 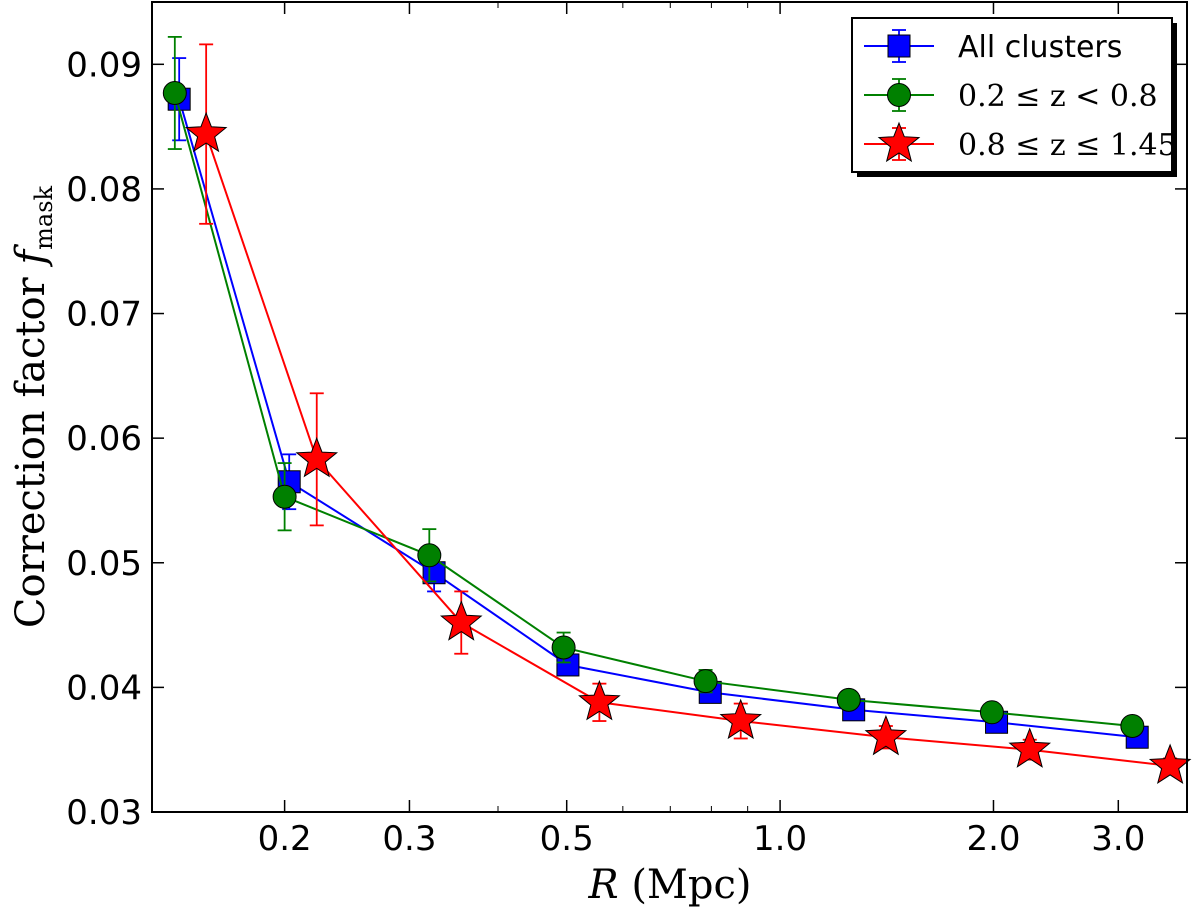 I want to click on legend-entry-all-clusters: All clusters, so click(x=993, y=47).